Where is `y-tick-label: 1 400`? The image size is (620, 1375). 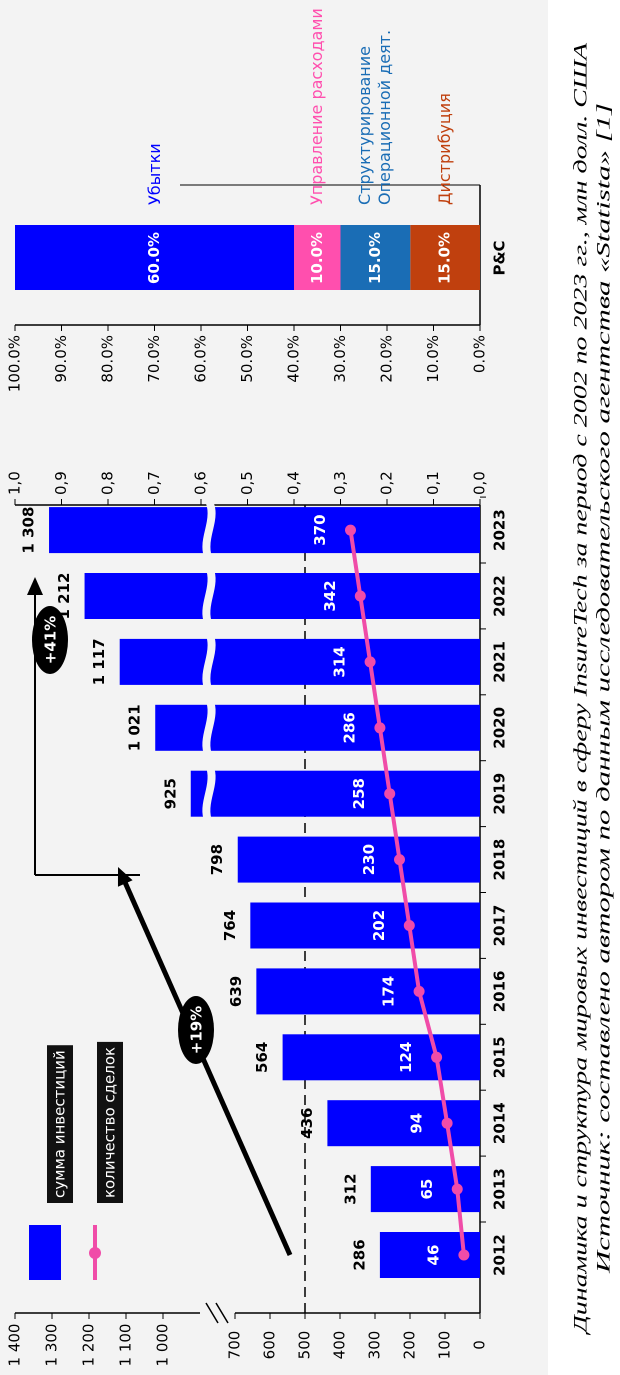
y-tick-label: 1 400 is located at coordinates (15, 1345).